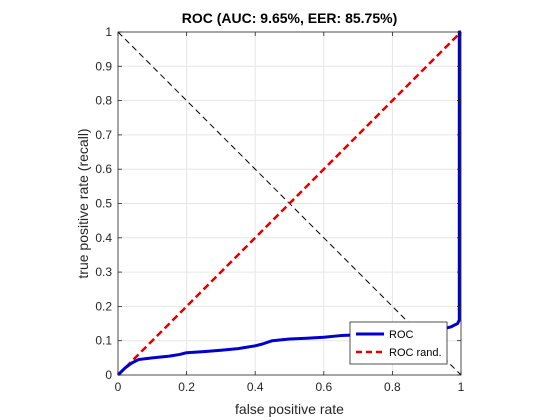  I want to click on y-tick-label: 0.2, so click(103, 306).